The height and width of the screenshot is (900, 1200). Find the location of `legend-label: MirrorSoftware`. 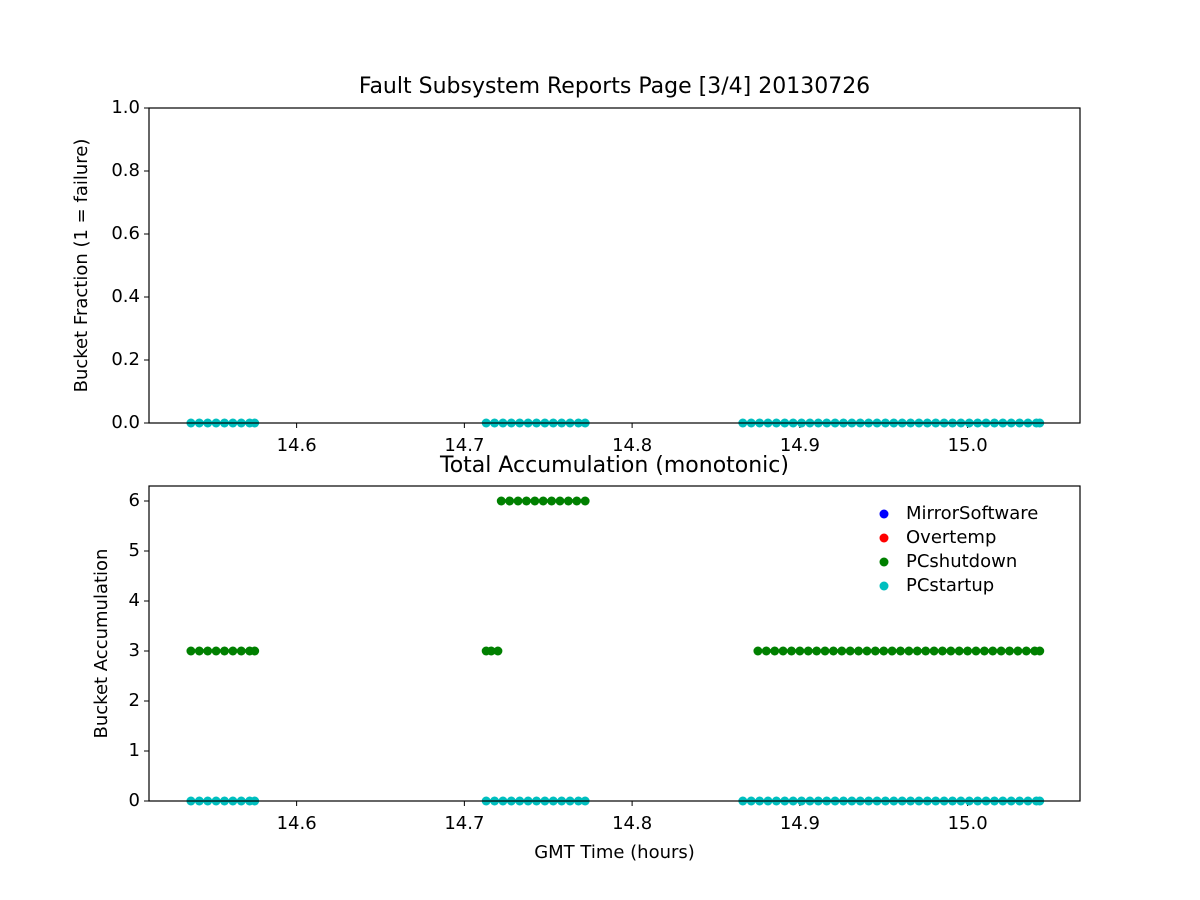

legend-label: MirrorSoftware is located at coordinates (972, 513).